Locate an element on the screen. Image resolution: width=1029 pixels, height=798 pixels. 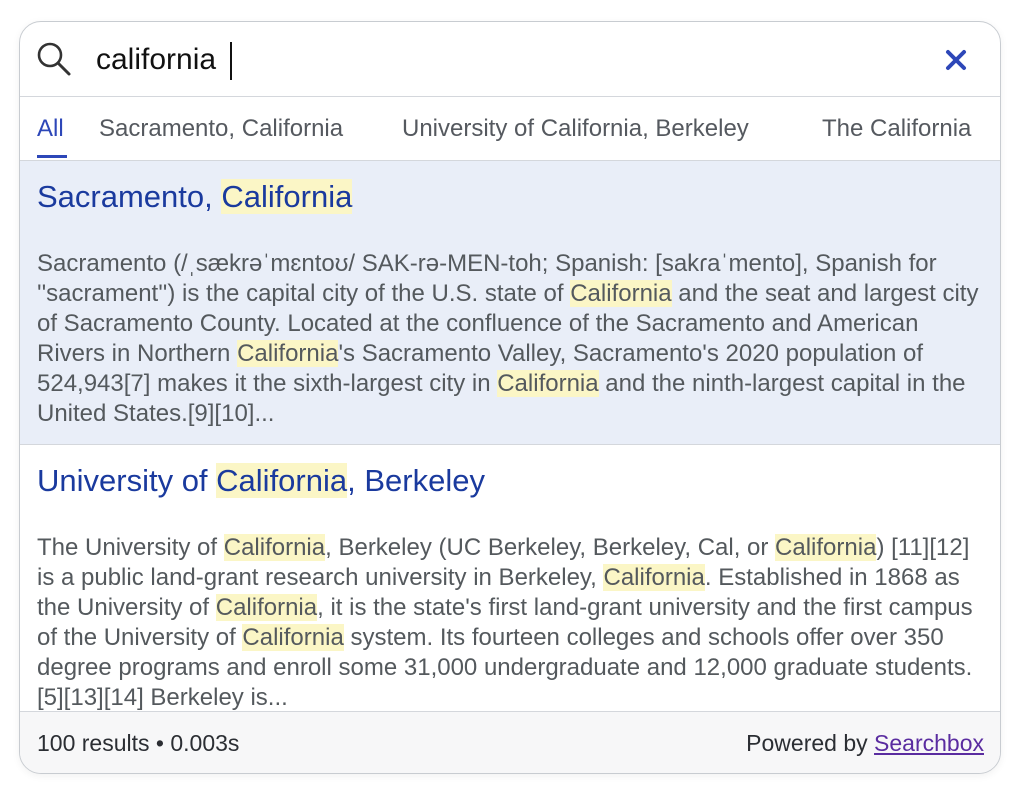
tabs-overflow-fade is located at coordinates (988, 128).